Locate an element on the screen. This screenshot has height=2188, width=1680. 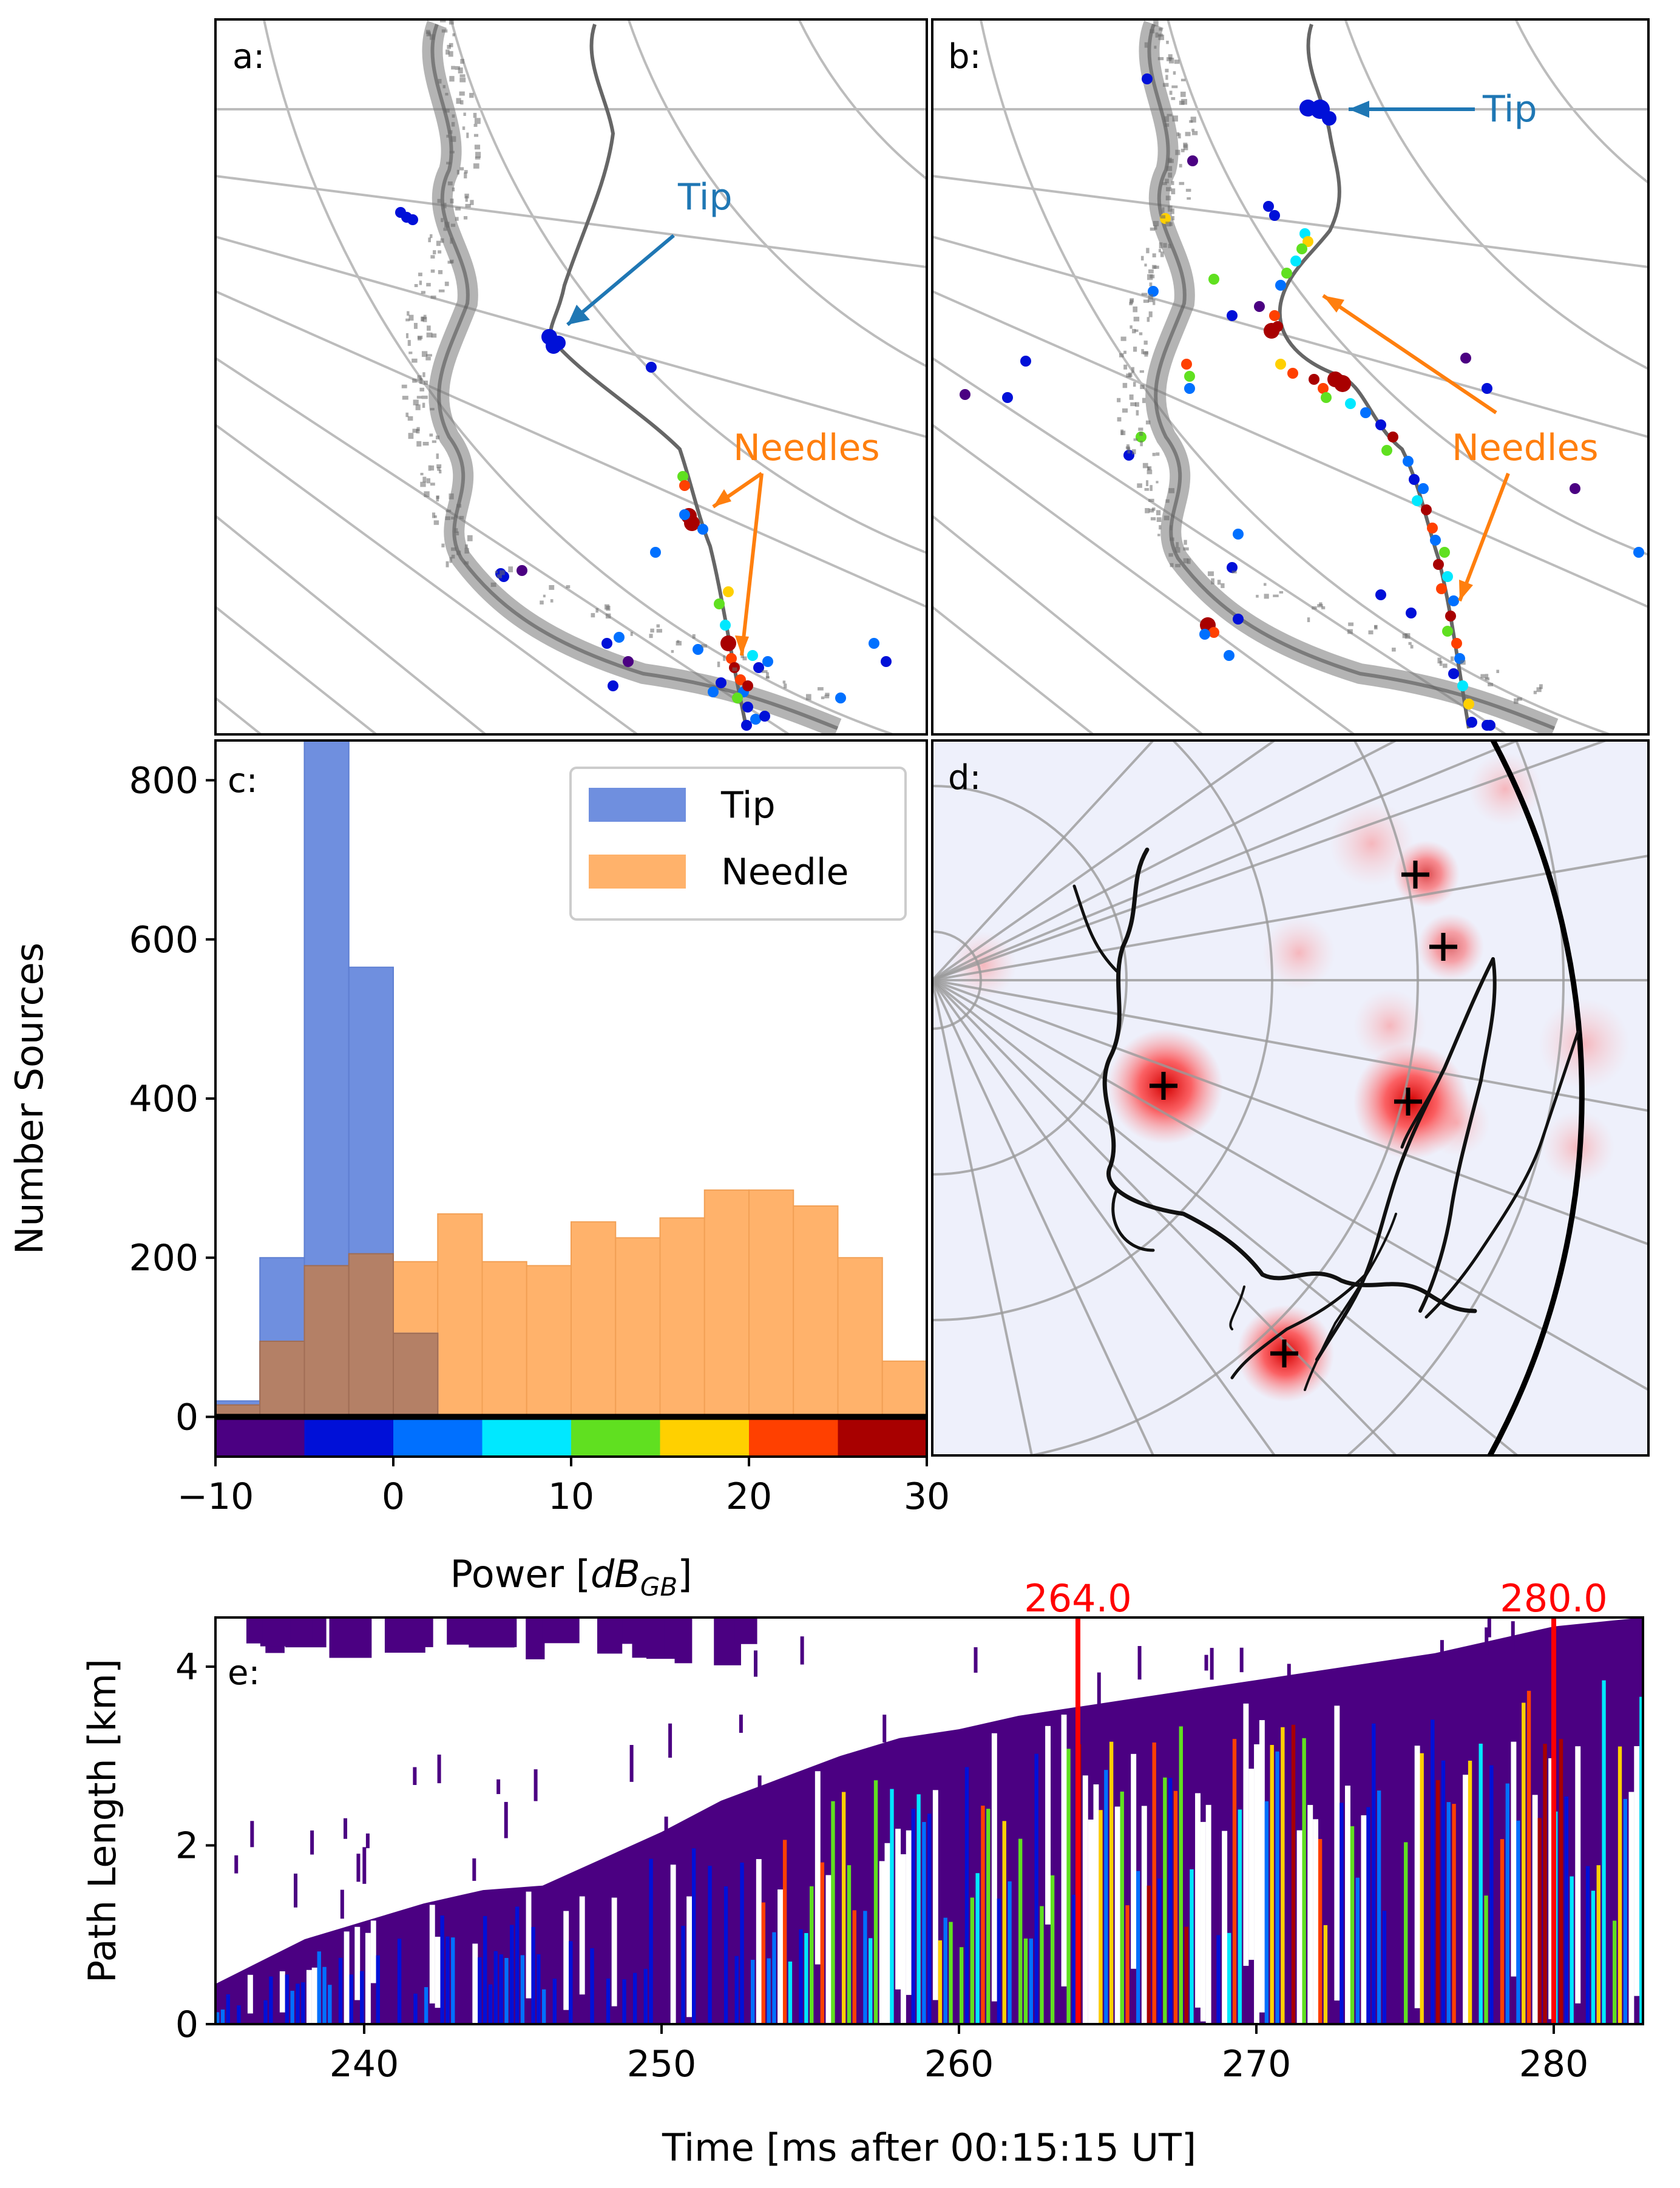
panel-a-tip-annotation: Tip is located at coordinates (649, 251).